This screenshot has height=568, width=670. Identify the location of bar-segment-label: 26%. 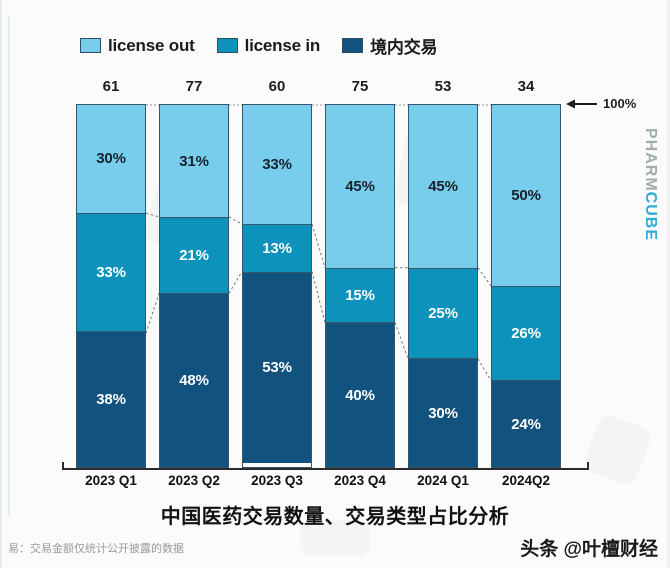
(526, 334).